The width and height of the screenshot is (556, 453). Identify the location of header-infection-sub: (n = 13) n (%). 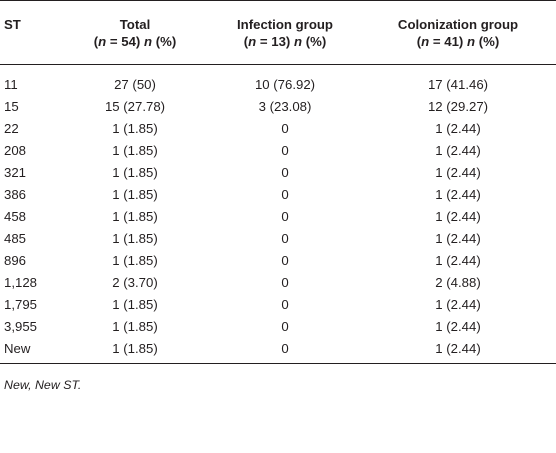
(285, 48).